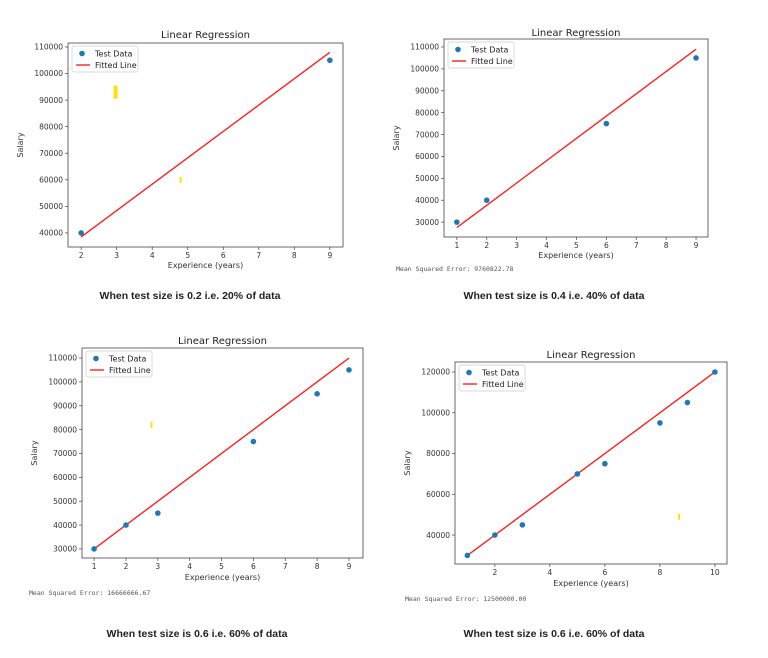  Describe the element at coordinates (65, 405) in the screenshot. I see `y-tick-label: 90000` at that location.